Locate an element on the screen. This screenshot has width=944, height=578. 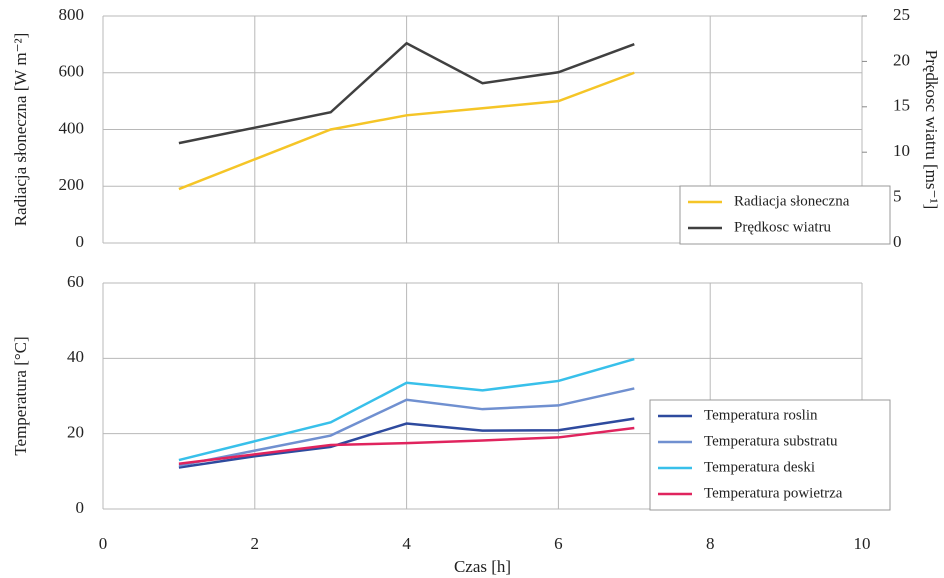
x-tick-label: 2 is located at coordinates (255, 543).